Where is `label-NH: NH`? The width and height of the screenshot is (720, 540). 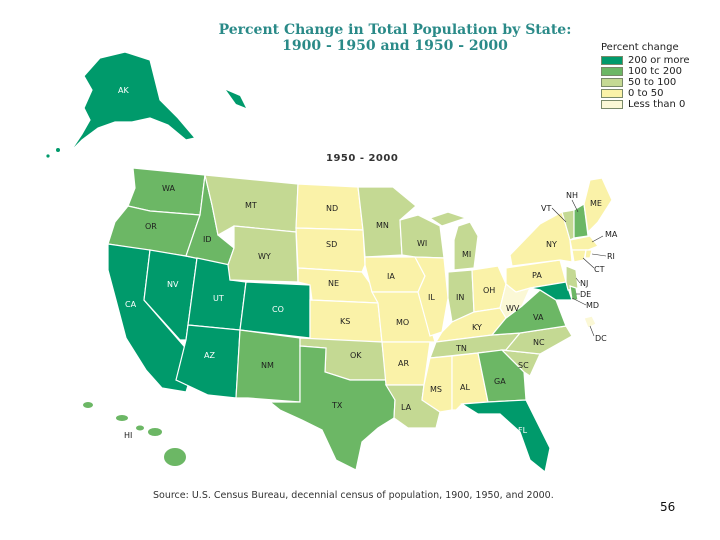 label-NH: NH is located at coordinates (572, 195).